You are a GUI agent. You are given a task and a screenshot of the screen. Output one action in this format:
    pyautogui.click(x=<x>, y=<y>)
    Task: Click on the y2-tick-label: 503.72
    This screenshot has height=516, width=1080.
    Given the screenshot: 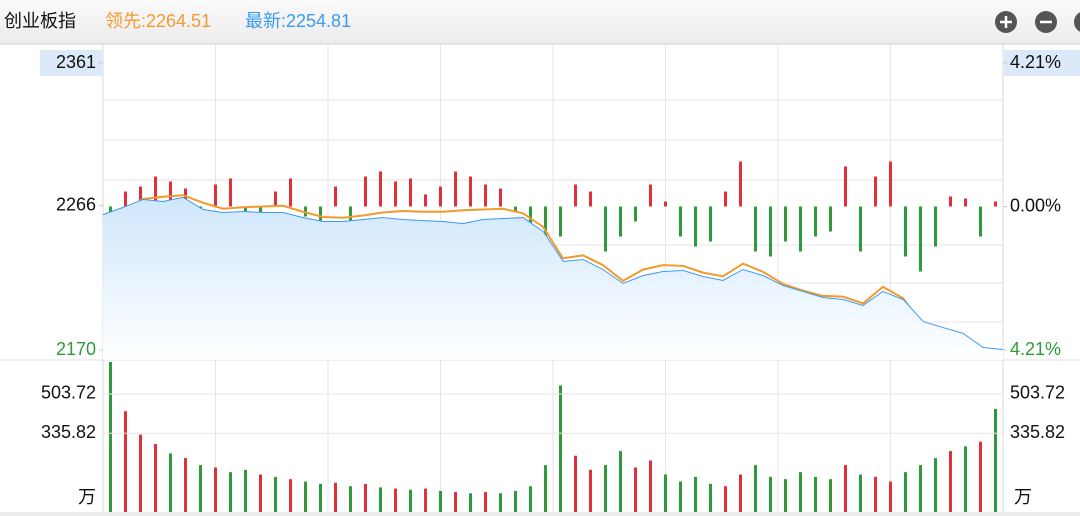 What is the action you would take?
    pyautogui.click(x=1037, y=393)
    